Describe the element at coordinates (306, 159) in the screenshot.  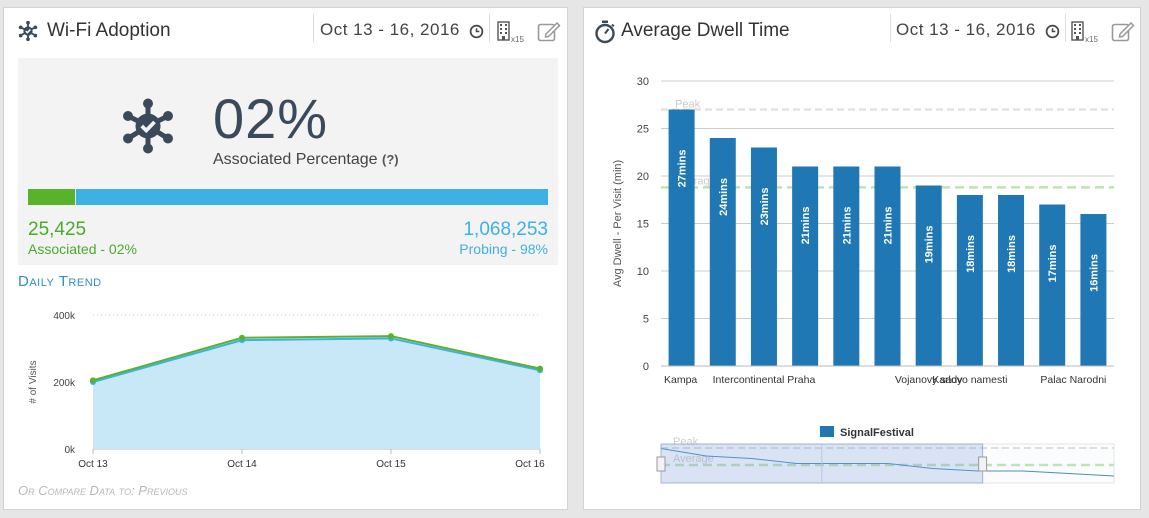
I see `associated-percentage-label: Associated Percentage (?)` at that location.